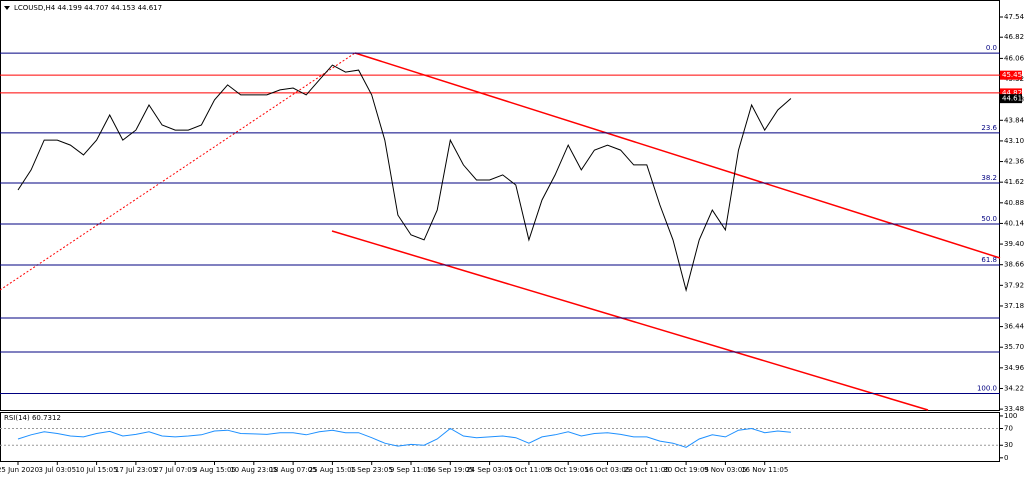 The image size is (1024, 481). I want to click on rsi-frame, so click(500, 437).